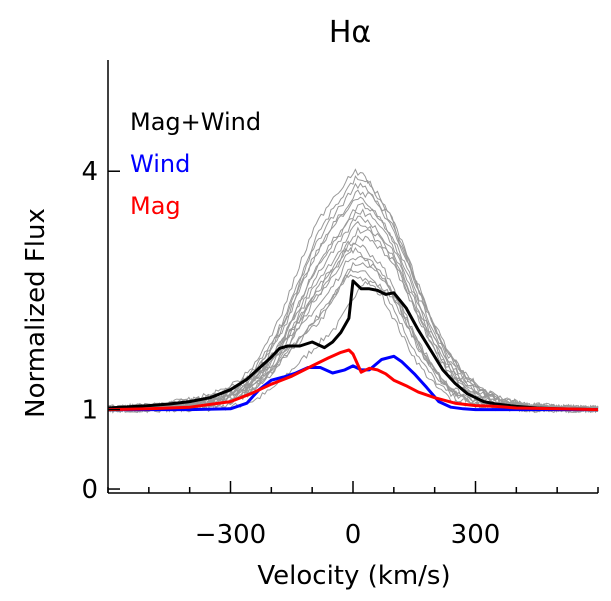  What do you see at coordinates (89, 172) in the screenshot?
I see `y-tick-label: 4` at bounding box center [89, 172].